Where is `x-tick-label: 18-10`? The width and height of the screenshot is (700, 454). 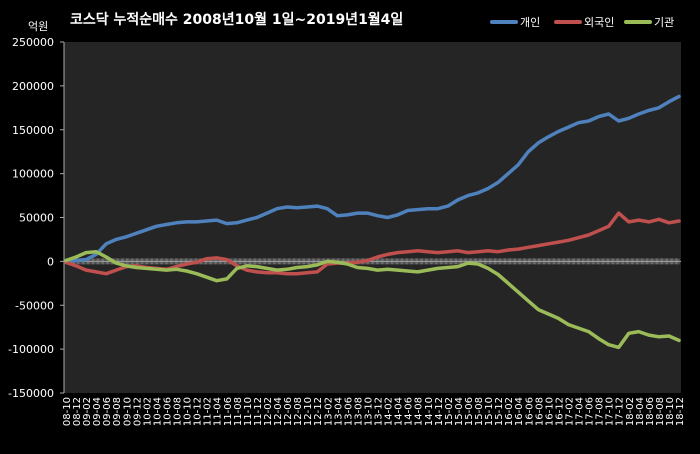
x-tick-label: 18-10 is located at coordinates (670, 411).